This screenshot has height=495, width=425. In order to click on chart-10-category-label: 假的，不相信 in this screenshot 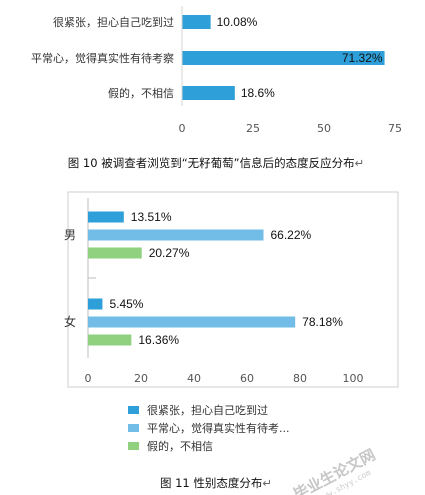, I will do `click(141, 93)`.